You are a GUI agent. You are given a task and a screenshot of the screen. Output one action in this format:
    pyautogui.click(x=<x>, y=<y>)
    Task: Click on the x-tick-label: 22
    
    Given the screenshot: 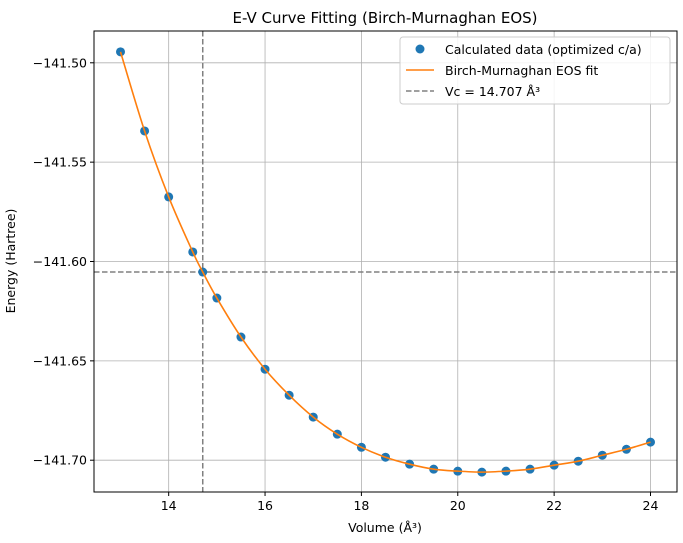 What is the action you would take?
    pyautogui.click(x=554, y=505)
    